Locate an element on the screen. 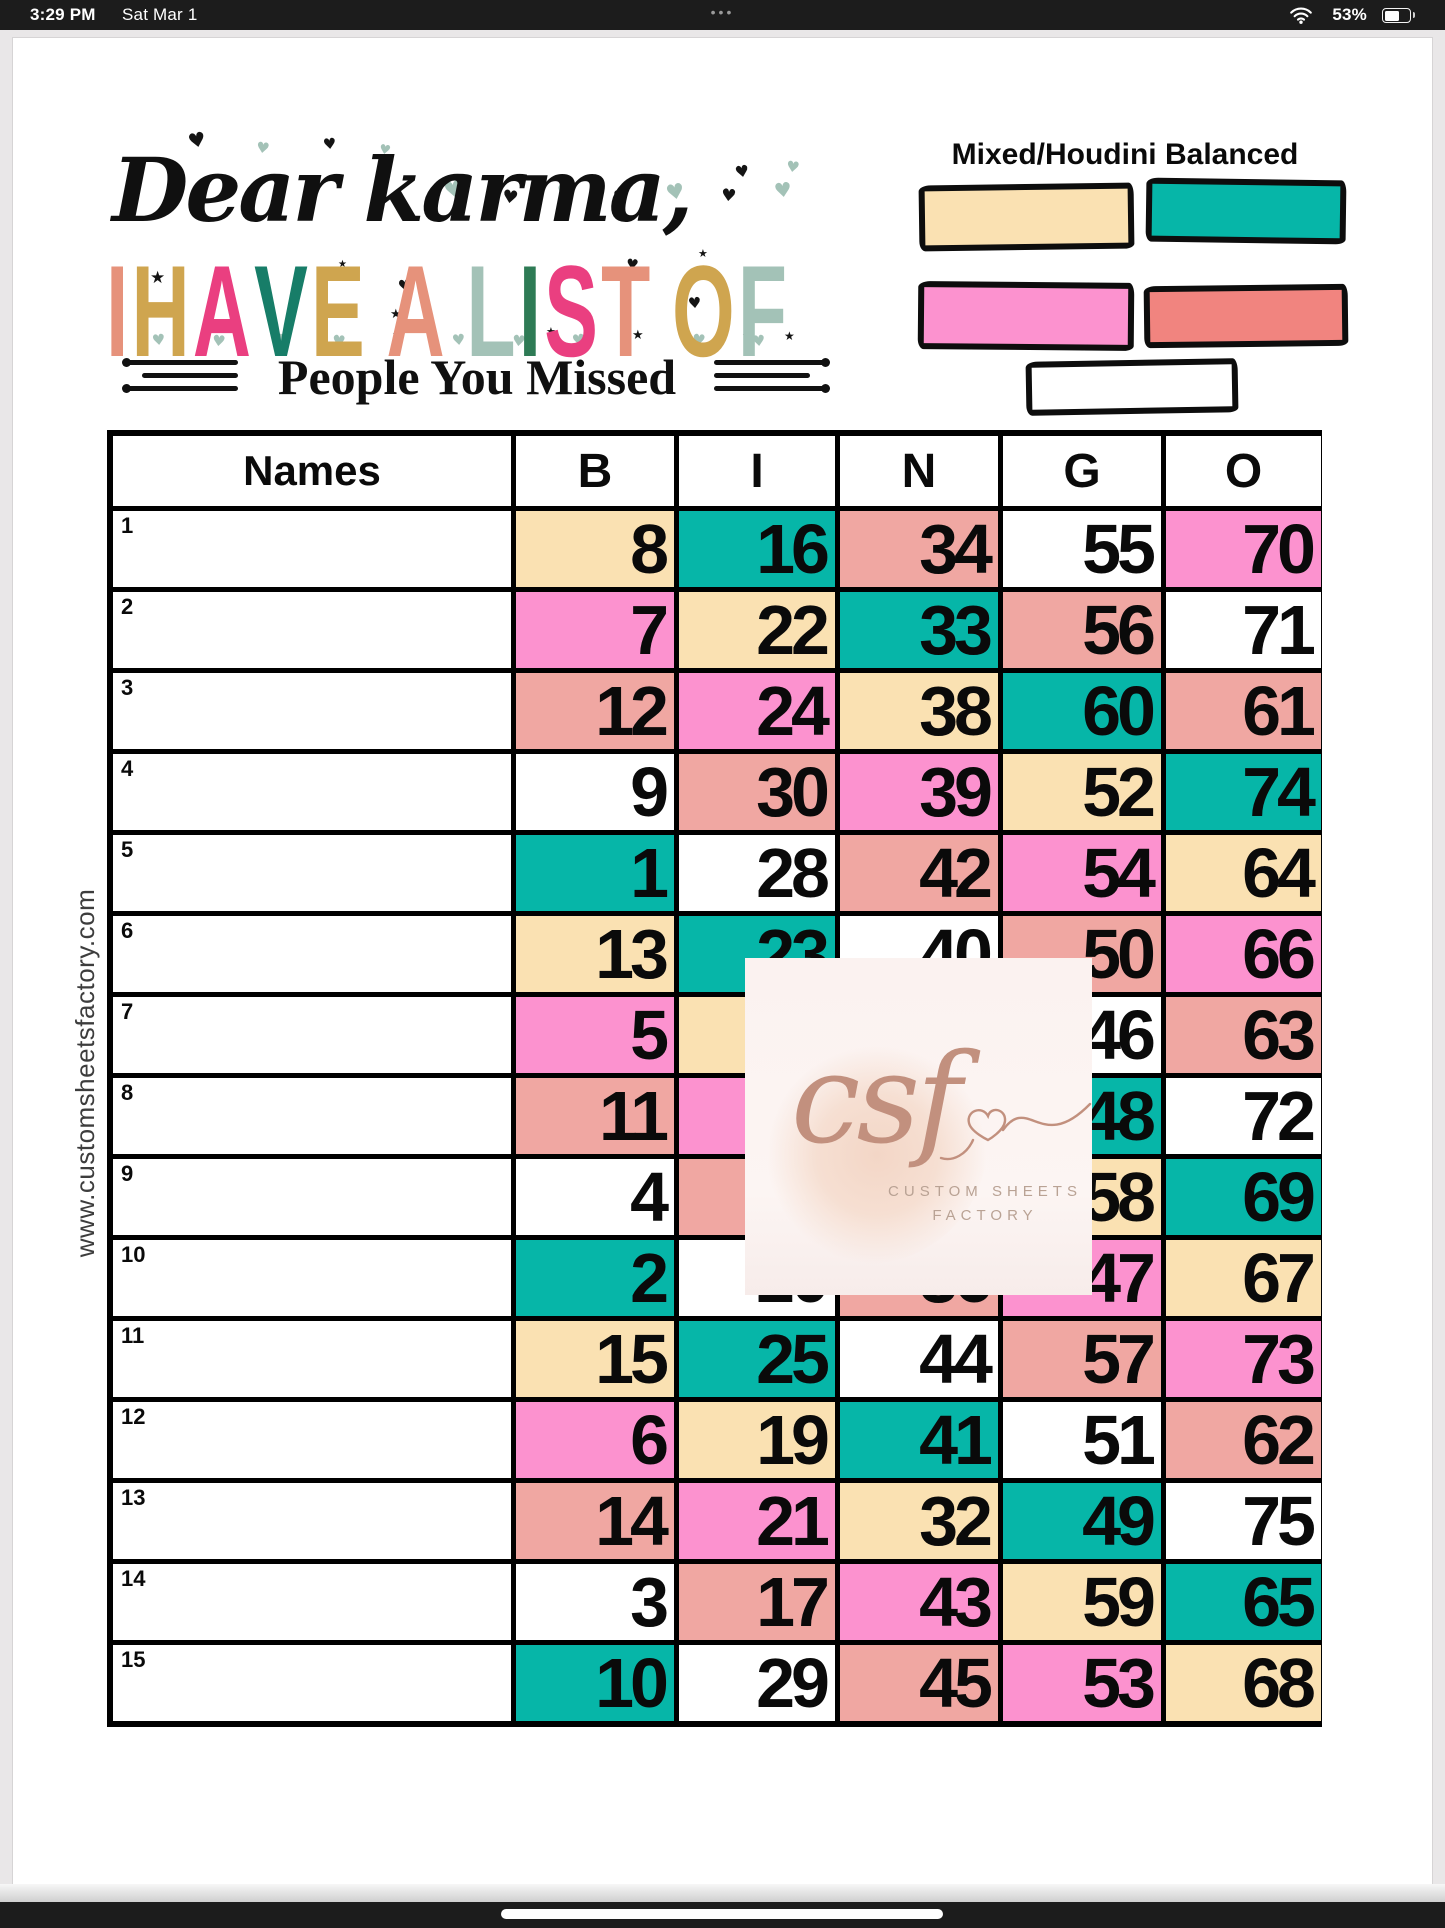 The image size is (1445, 1928). bingo-cell-b-row-9: 4 is located at coordinates (595, 1197).